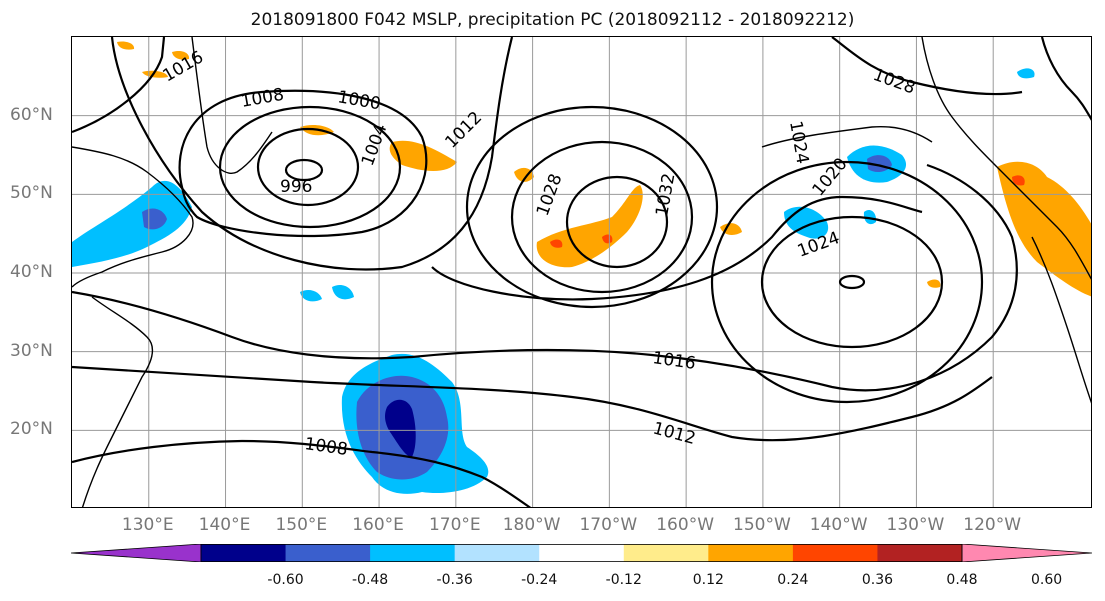  What do you see at coordinates (532, 403) in the screenshot?
I see `isobar-1012-south` at bounding box center [532, 403].